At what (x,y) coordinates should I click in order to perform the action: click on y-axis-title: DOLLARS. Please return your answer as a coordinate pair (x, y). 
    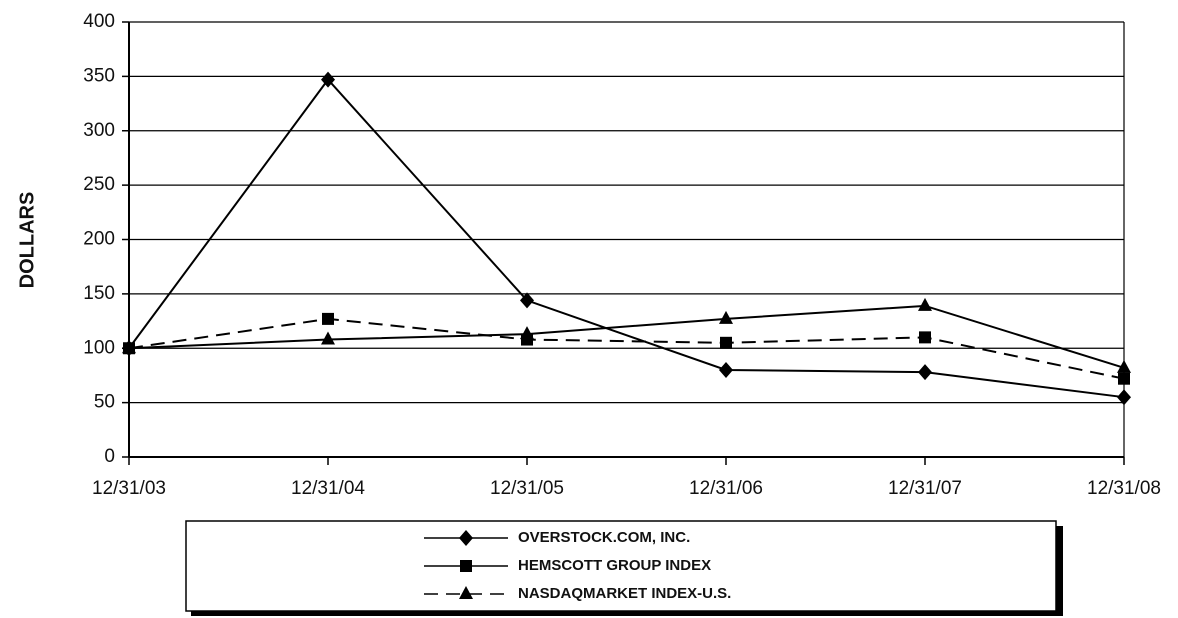
    Looking at the image, I should click on (27, 240).